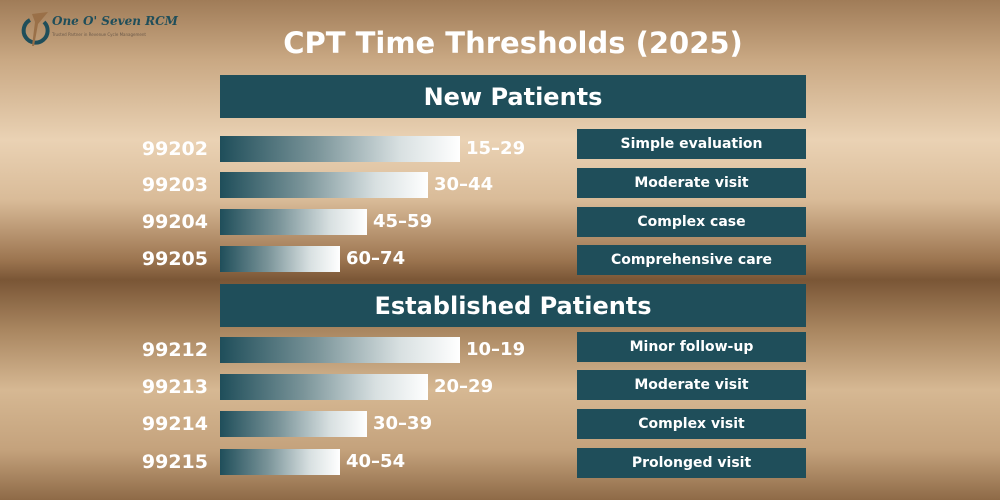  I want to click on cpt-code: 99214, so click(174, 424).